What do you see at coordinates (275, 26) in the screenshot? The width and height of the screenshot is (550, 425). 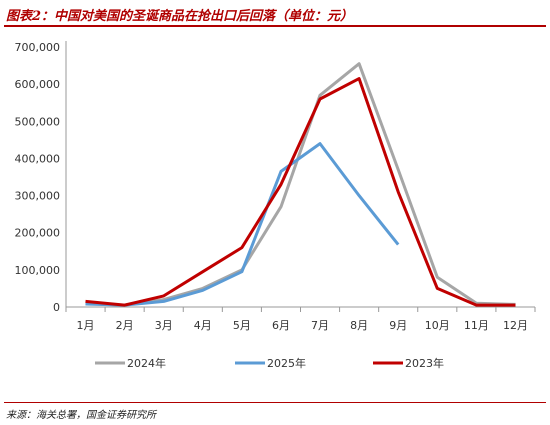 I see `title-underline` at bounding box center [275, 26].